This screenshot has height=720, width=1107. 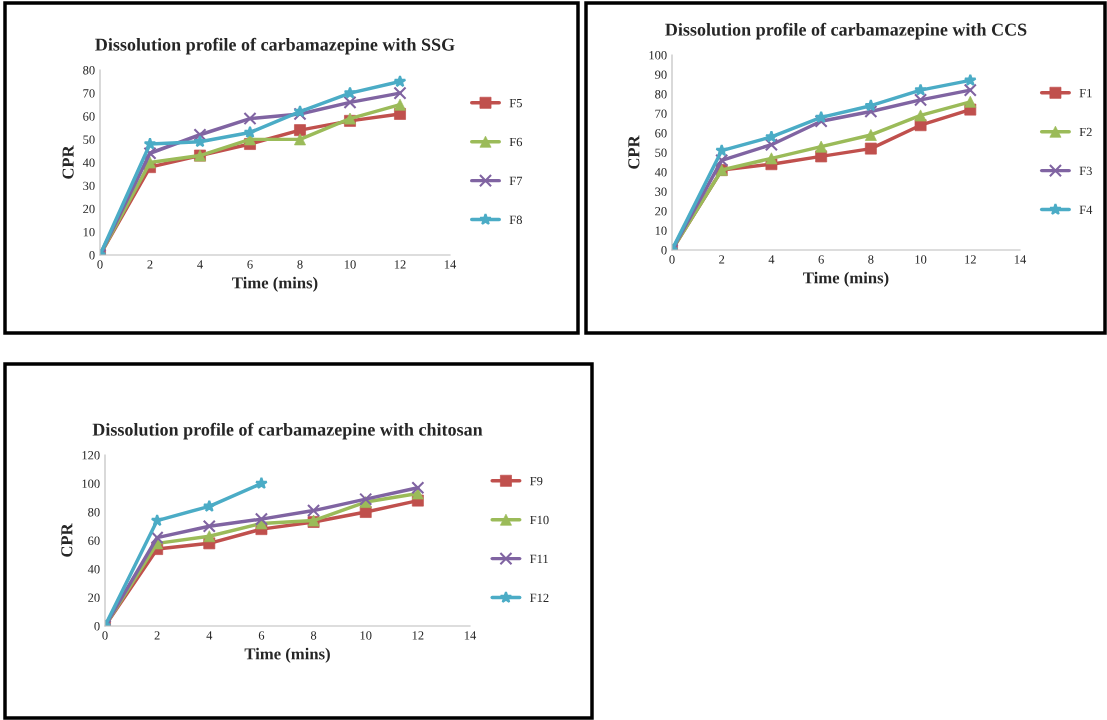 I want to click on legend-label: F1, so click(x=1085, y=93).